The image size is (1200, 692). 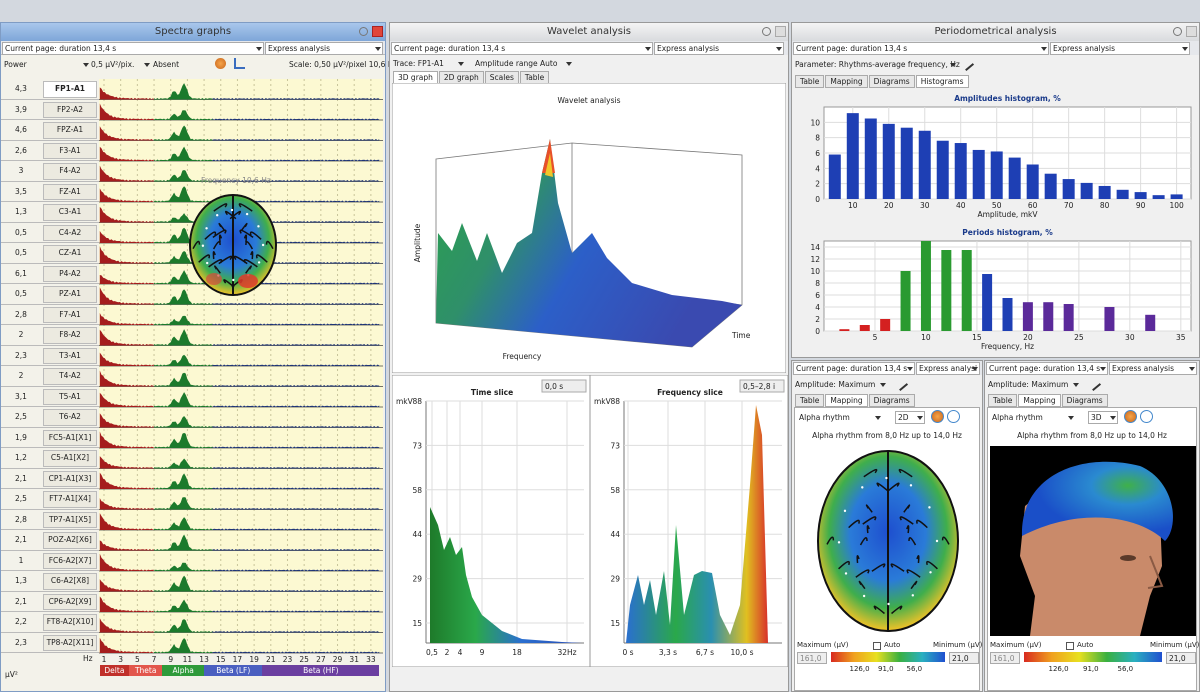 What do you see at coordinates (239, 63) in the screenshot?
I see `spectrum-icon` at bounding box center [239, 63].